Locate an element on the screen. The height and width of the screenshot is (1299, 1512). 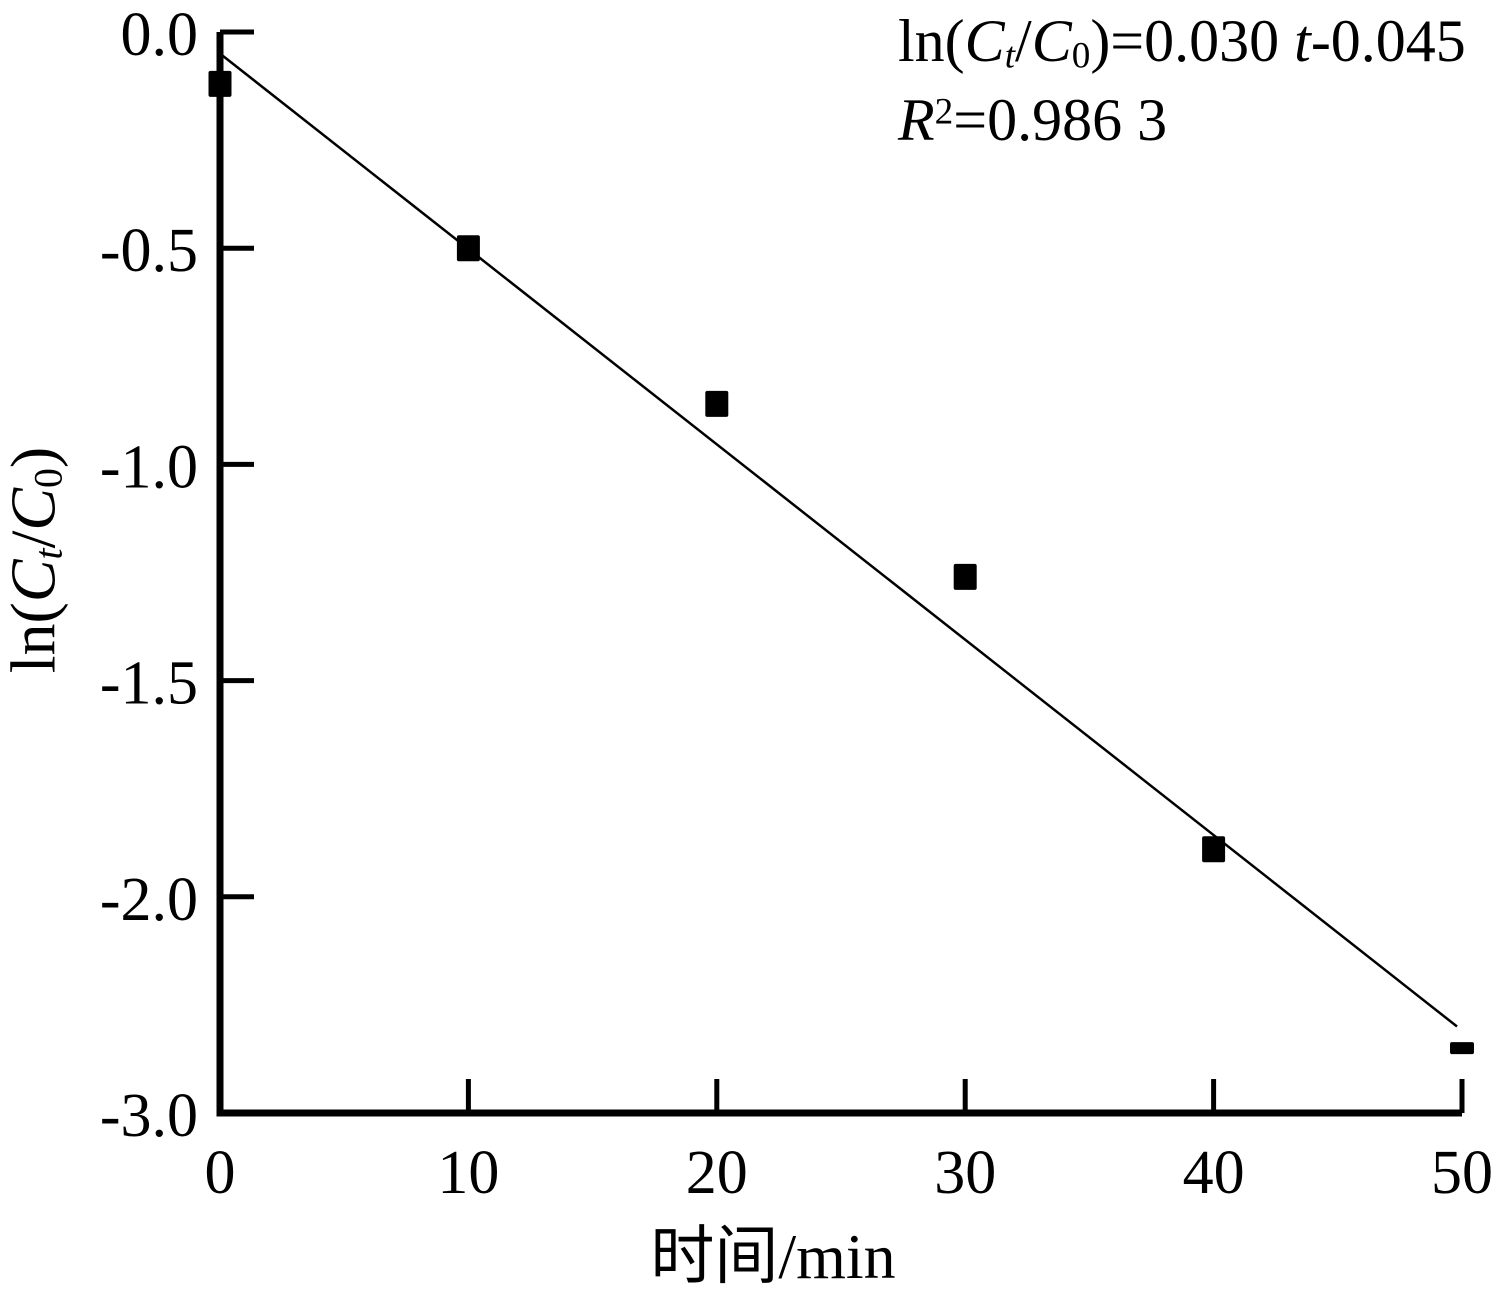
y-tick-label: -1.5 is located at coordinates (149, 684).